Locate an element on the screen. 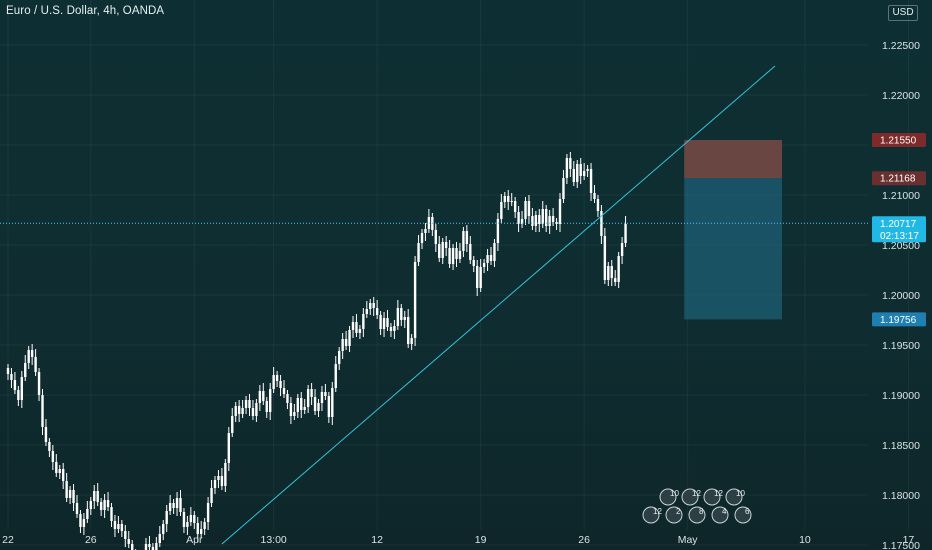  stop-price-tag-bg is located at coordinates (899, 140).